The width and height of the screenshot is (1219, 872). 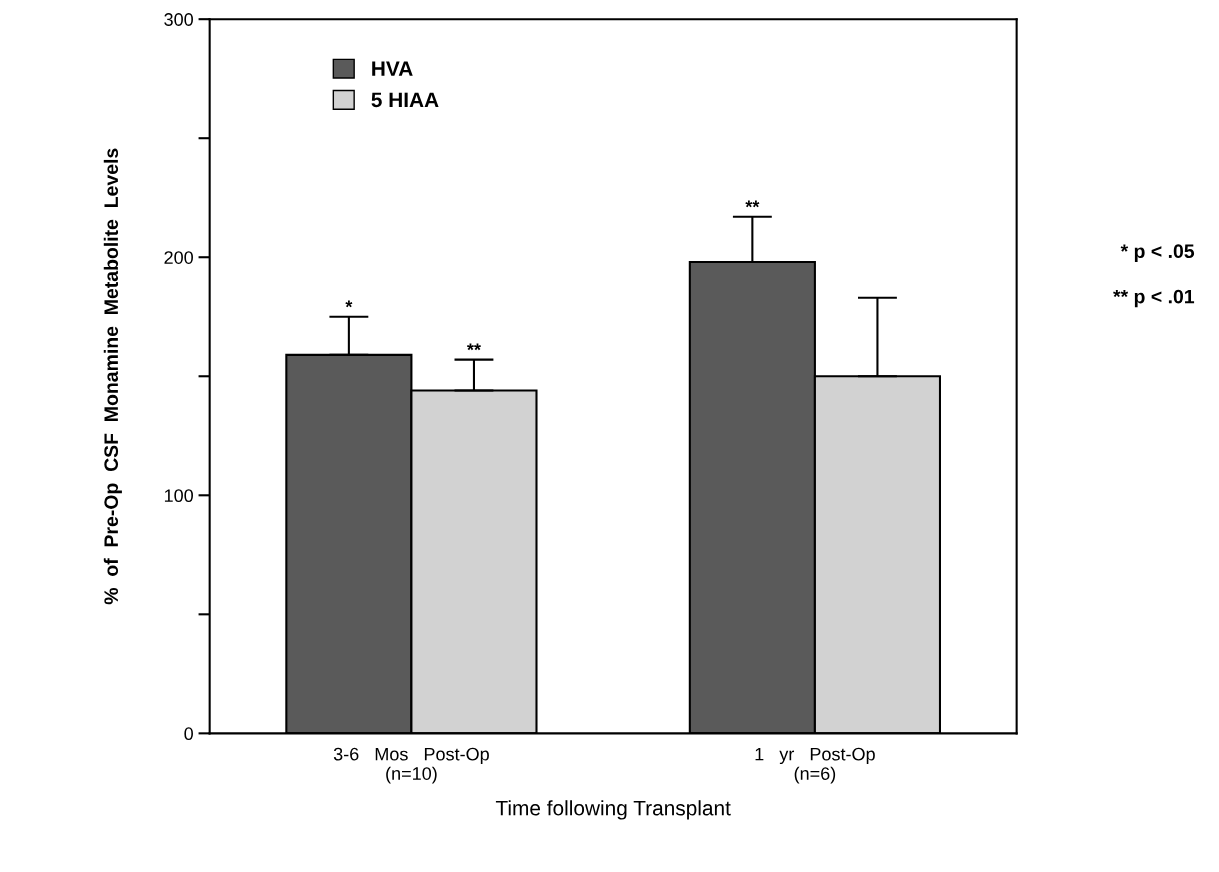 I want to click on y-tick-label: 300, so click(x=178, y=19).